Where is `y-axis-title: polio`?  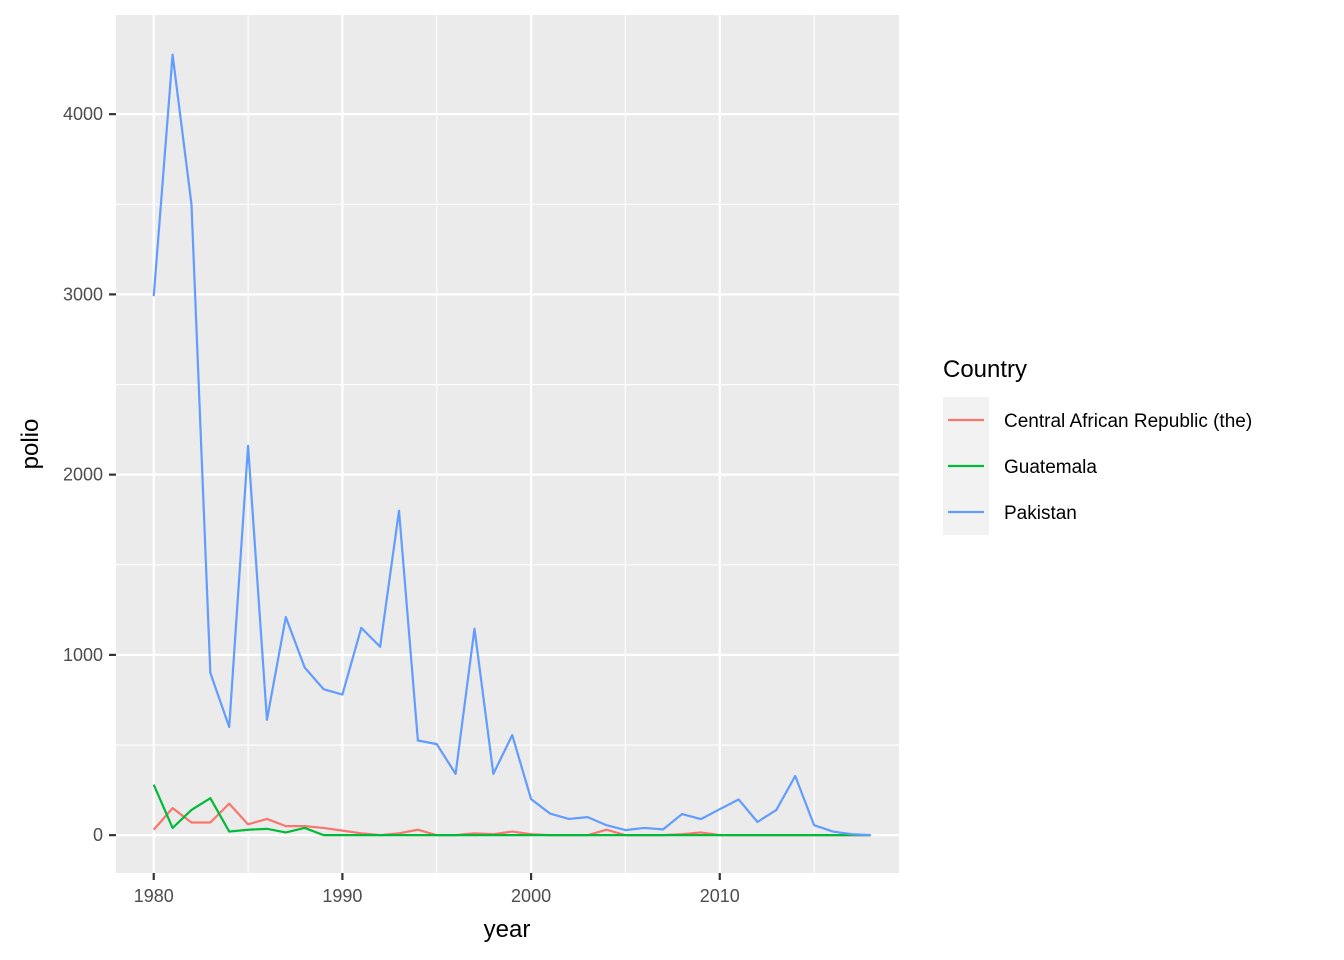 y-axis-title: polio is located at coordinates (30, 444).